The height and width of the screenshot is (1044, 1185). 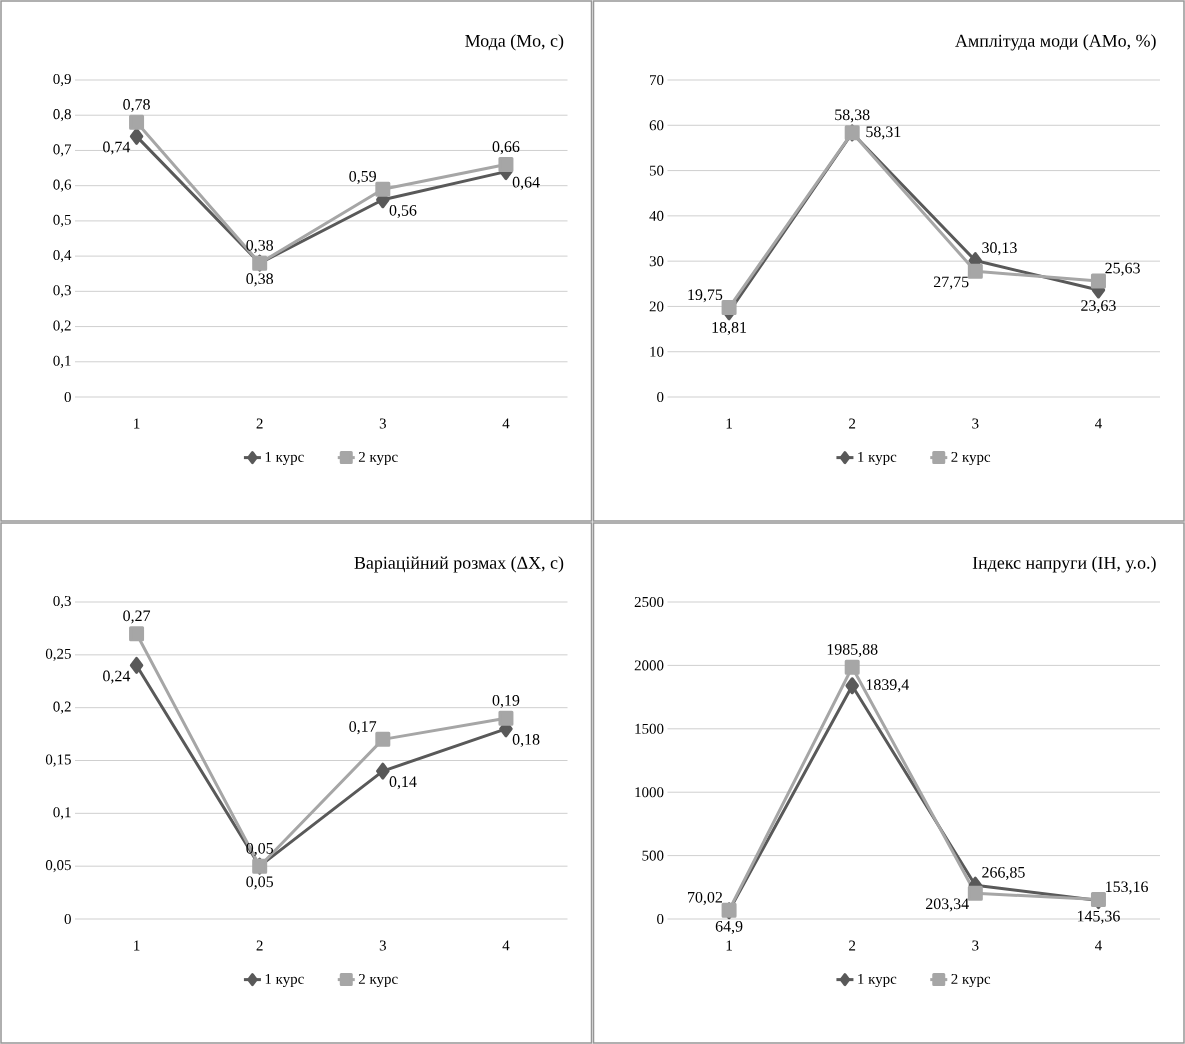 What do you see at coordinates (657, 351) in the screenshot?
I see `y-tick-label: 10` at bounding box center [657, 351].